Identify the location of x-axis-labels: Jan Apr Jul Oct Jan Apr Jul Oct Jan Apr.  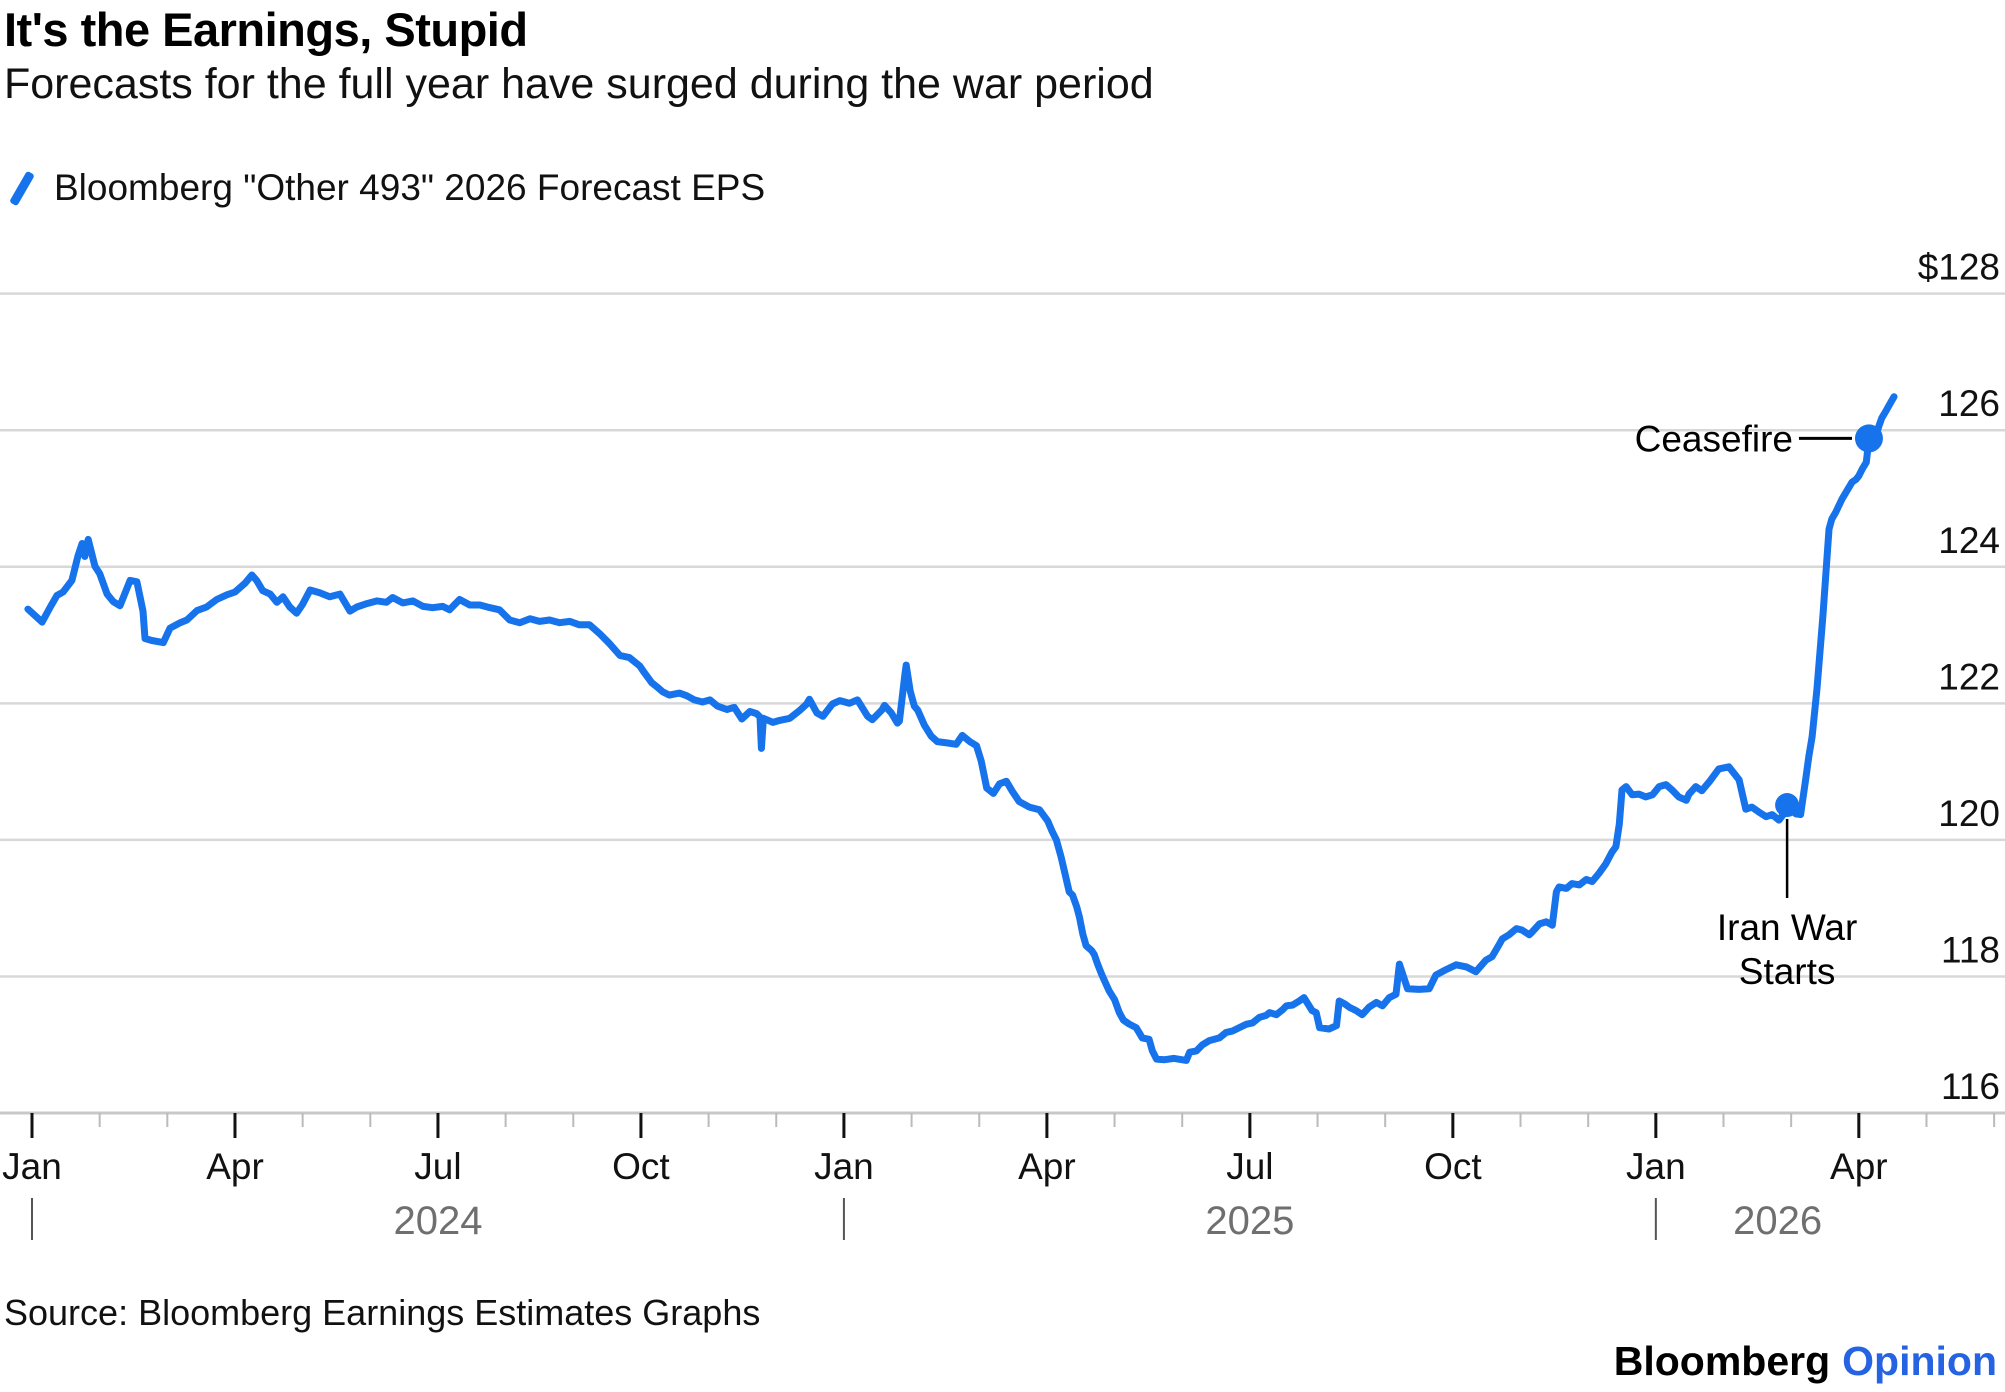
(944, 1166).